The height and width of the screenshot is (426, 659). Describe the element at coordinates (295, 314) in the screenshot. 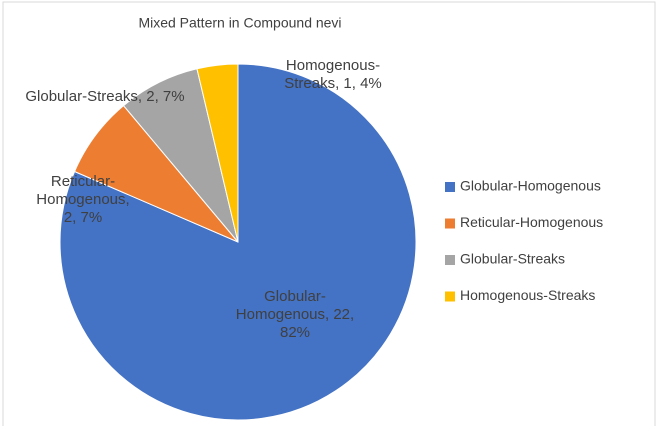

I see `data-label: Globular-Homogenous, 22, 82%` at that location.